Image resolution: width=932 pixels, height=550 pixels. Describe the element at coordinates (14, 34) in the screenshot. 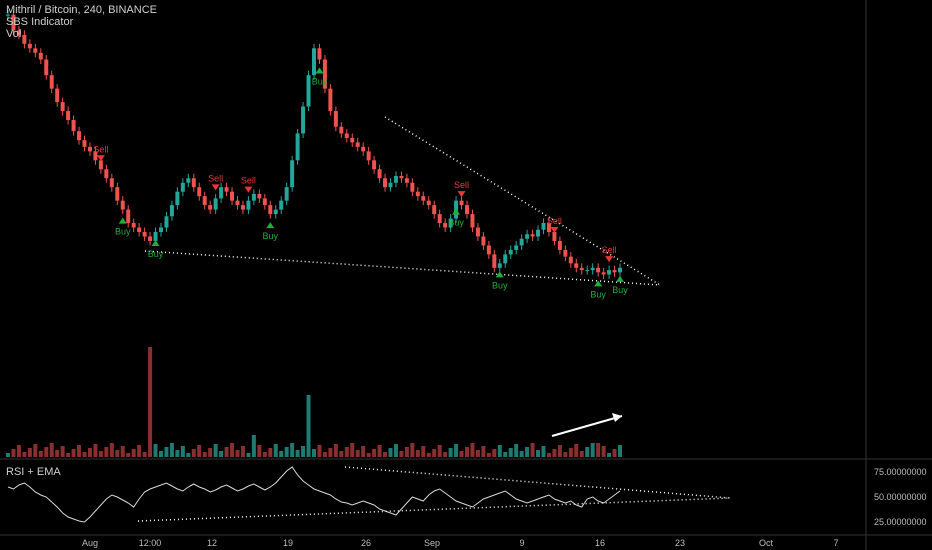

I see `indicator-vol-label: Vol` at that location.